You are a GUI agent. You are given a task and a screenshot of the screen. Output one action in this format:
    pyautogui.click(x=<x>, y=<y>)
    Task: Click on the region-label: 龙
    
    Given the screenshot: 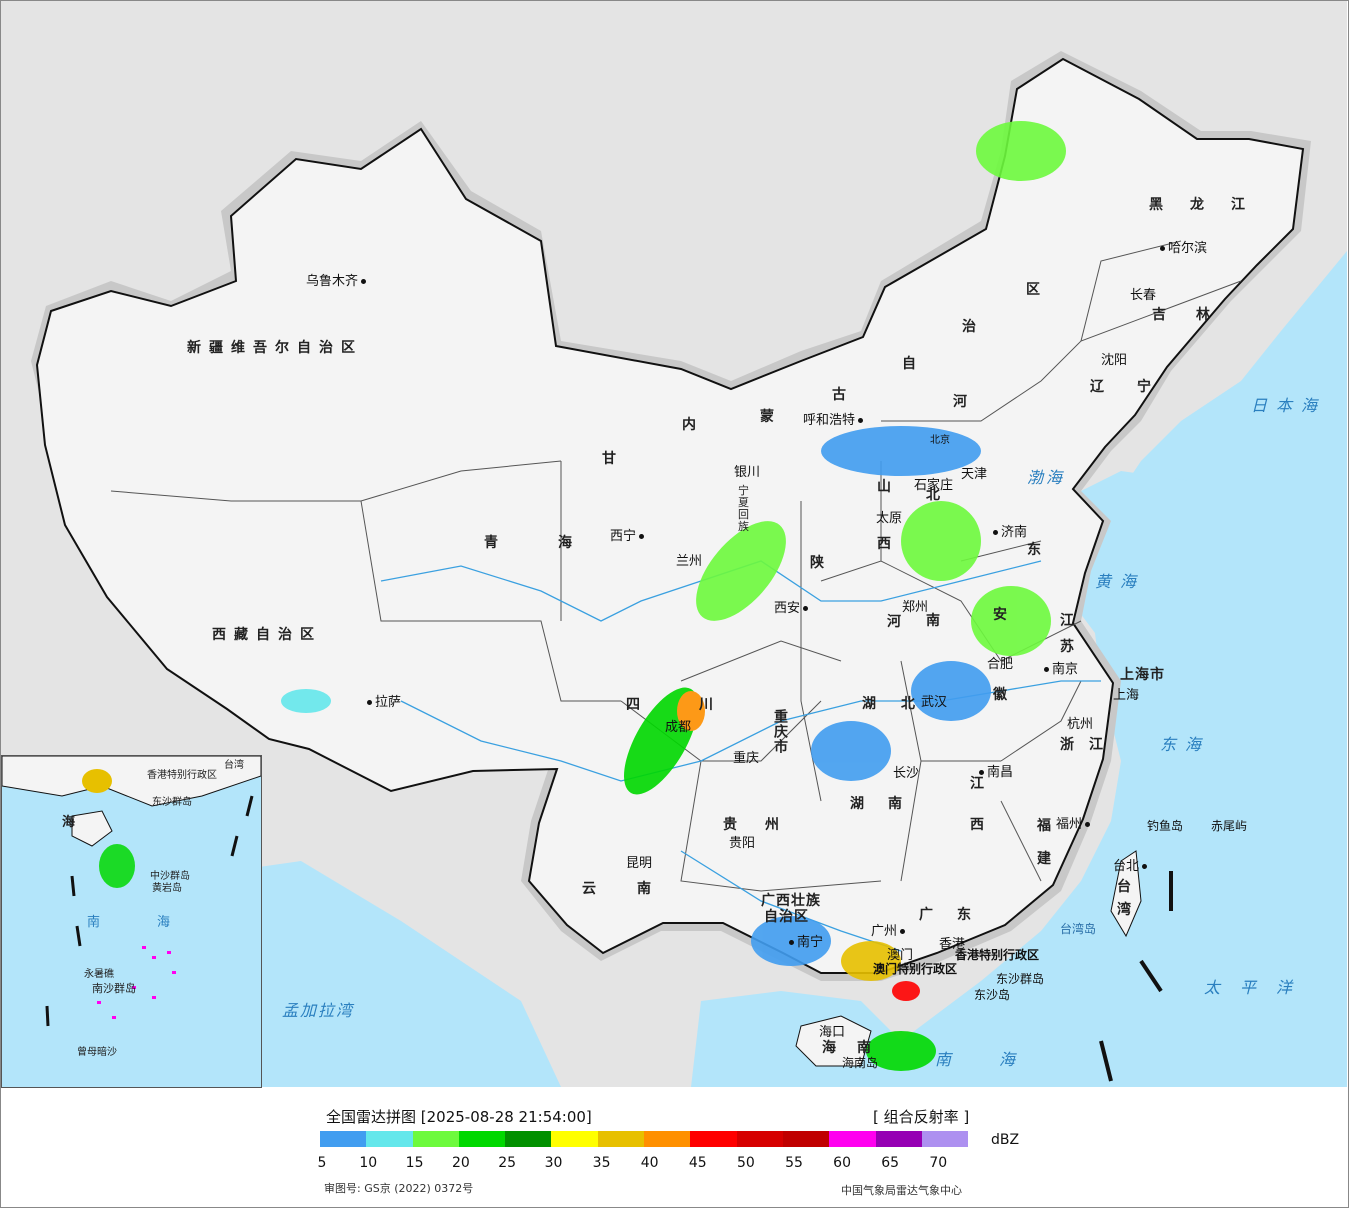 What is the action you would take?
    pyautogui.click(x=1201, y=205)
    